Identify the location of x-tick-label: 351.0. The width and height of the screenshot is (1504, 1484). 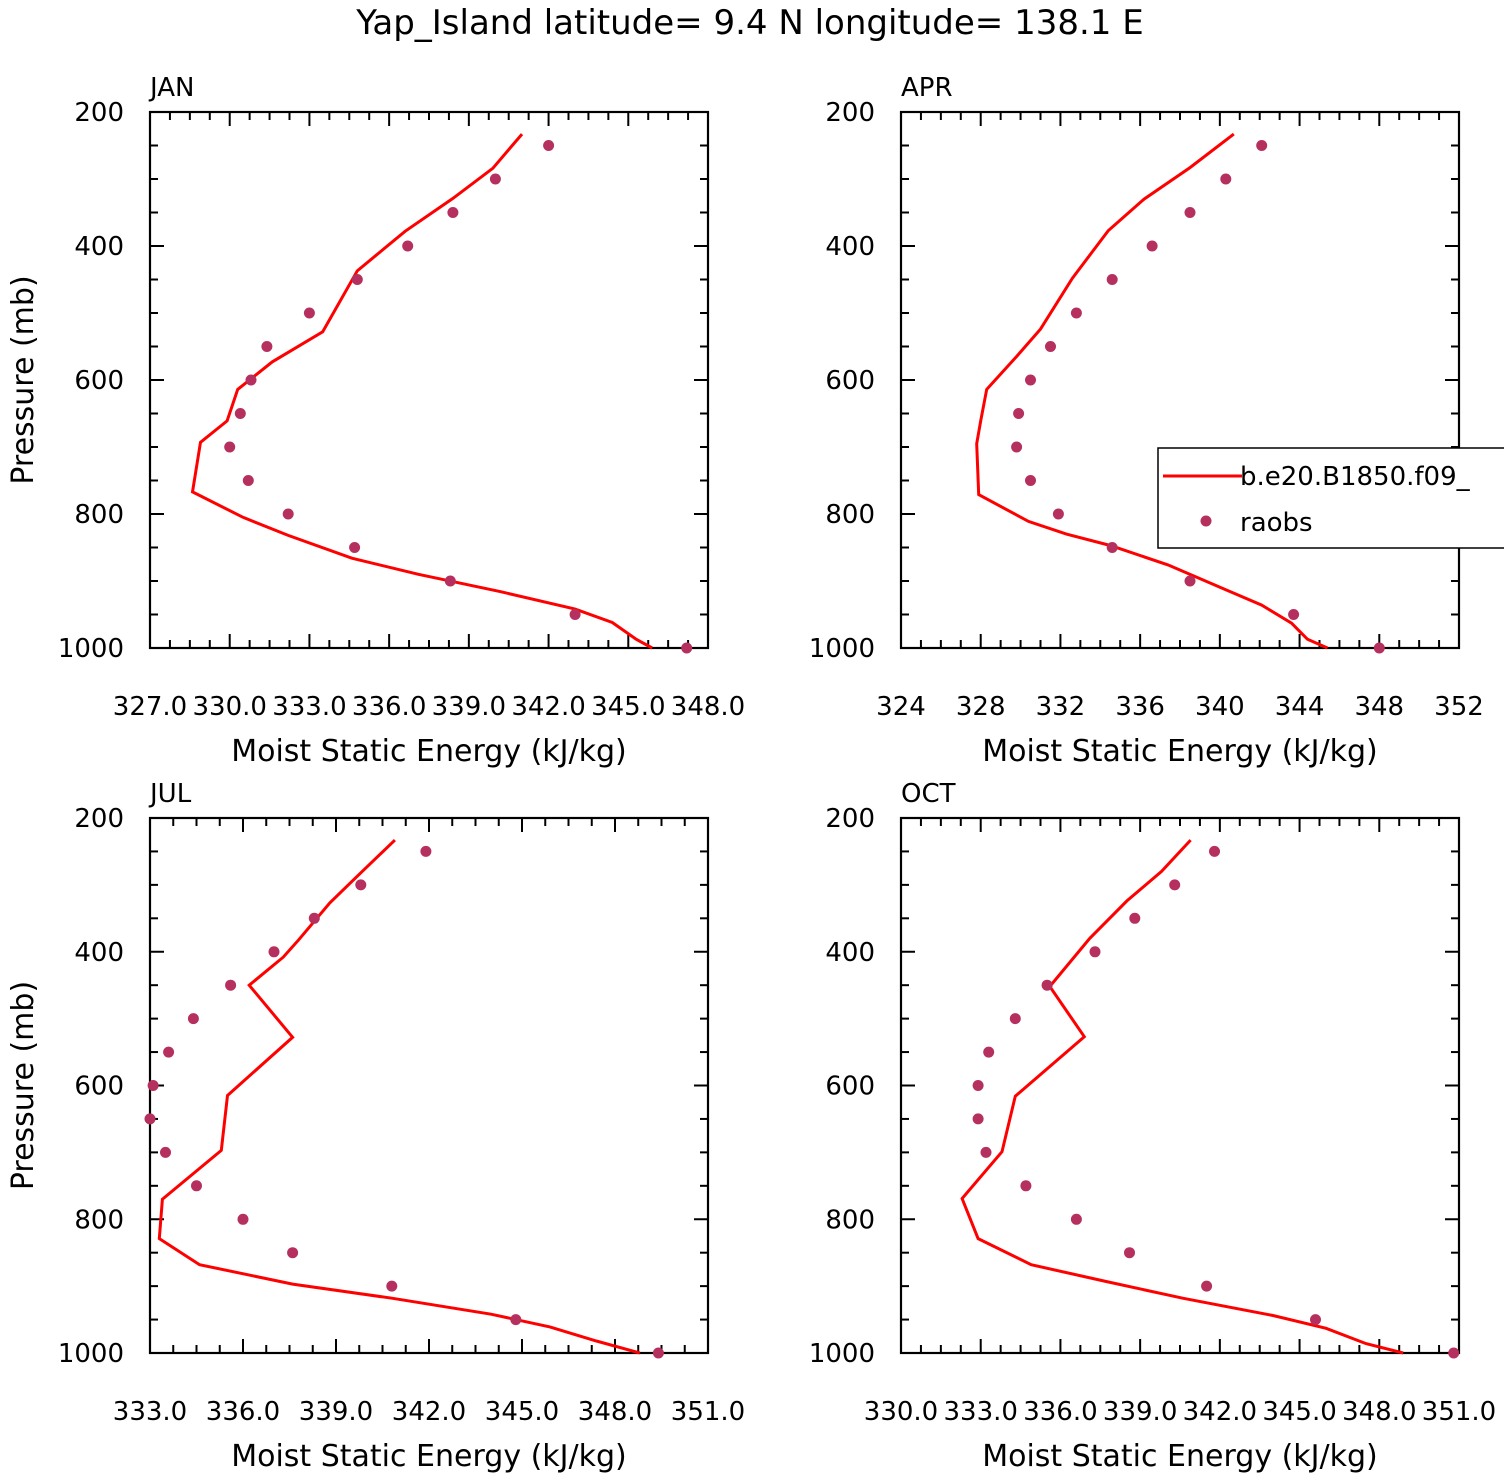
(708, 1412).